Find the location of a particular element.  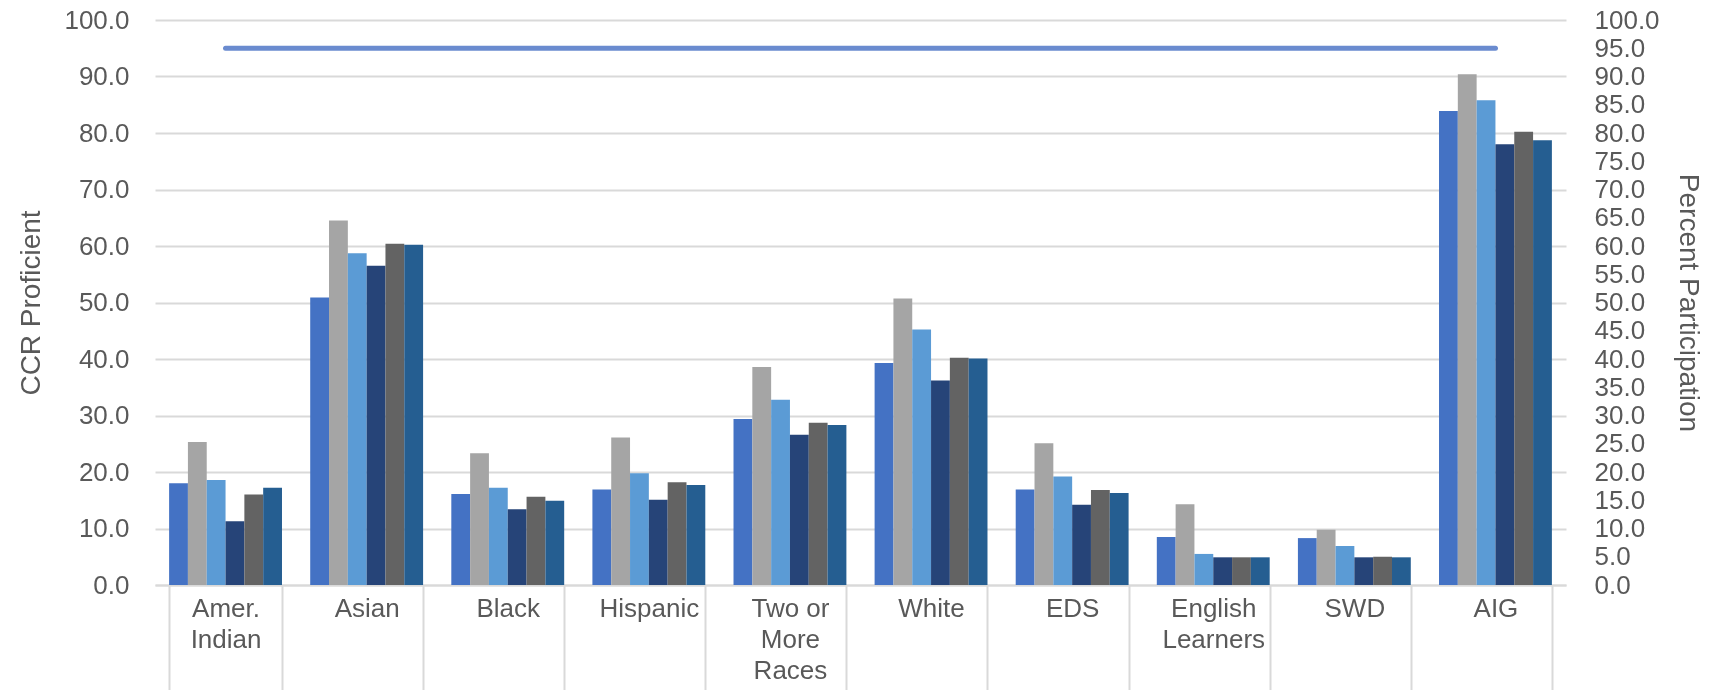

y2-tick-label: 65.0 is located at coordinates (1620, 217).